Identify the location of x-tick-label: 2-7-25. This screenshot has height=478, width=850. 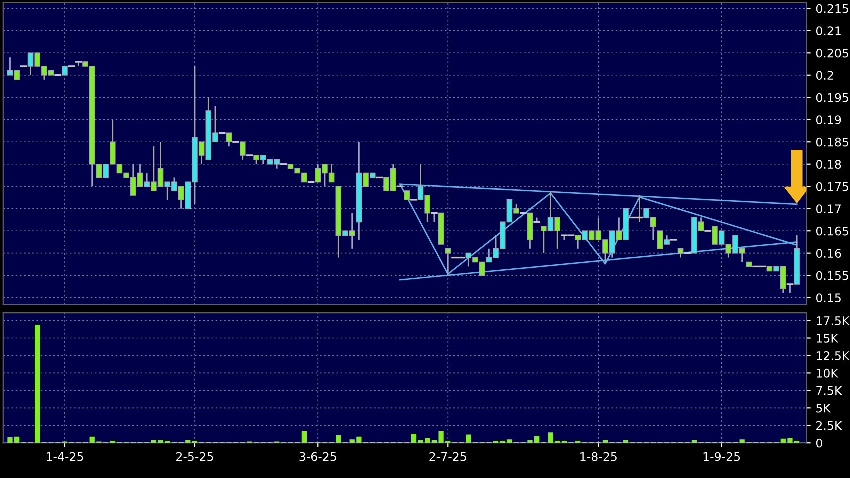
(448, 457).